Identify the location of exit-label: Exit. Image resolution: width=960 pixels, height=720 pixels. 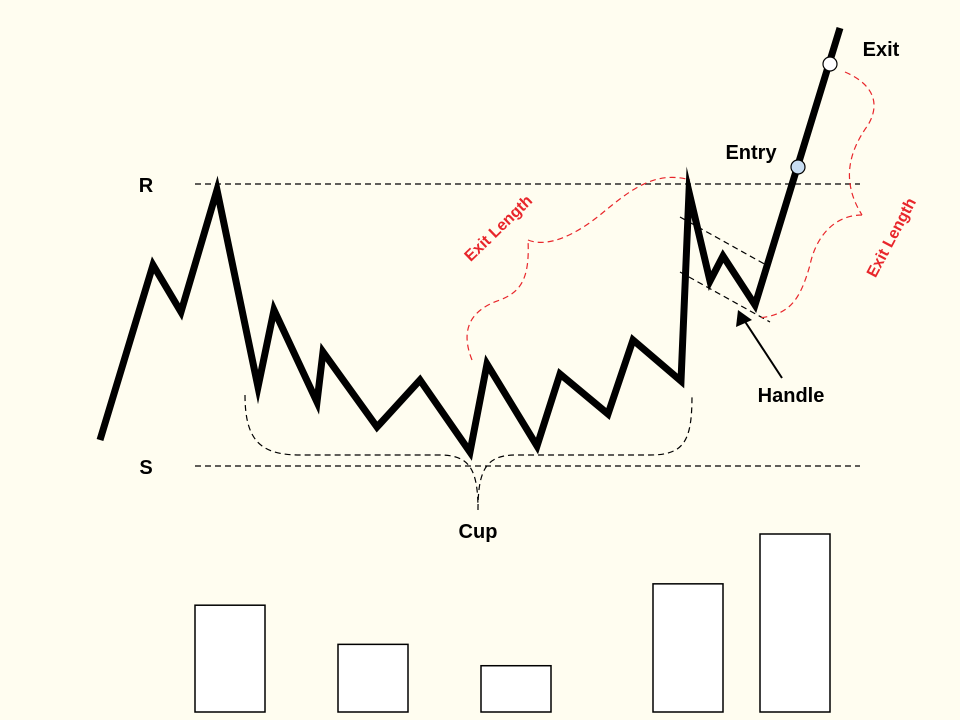
(881, 50).